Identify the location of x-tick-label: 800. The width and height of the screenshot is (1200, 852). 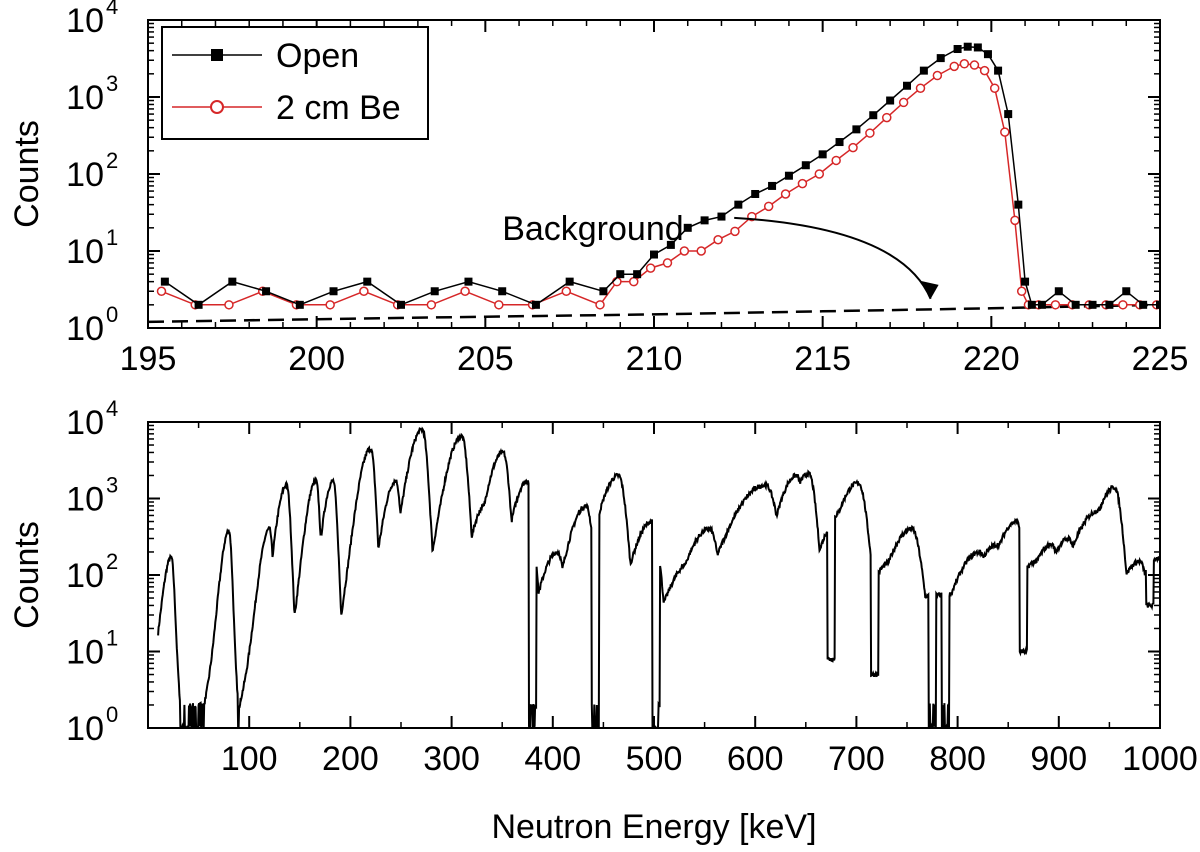
(957, 759).